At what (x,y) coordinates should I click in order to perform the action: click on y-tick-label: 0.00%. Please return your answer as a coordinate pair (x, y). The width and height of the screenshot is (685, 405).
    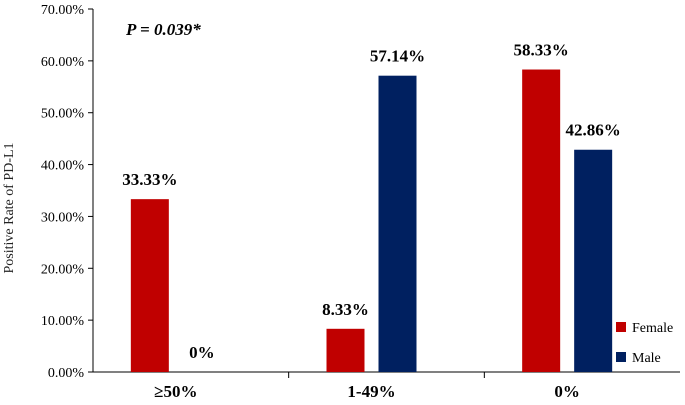
    Looking at the image, I should click on (66, 373).